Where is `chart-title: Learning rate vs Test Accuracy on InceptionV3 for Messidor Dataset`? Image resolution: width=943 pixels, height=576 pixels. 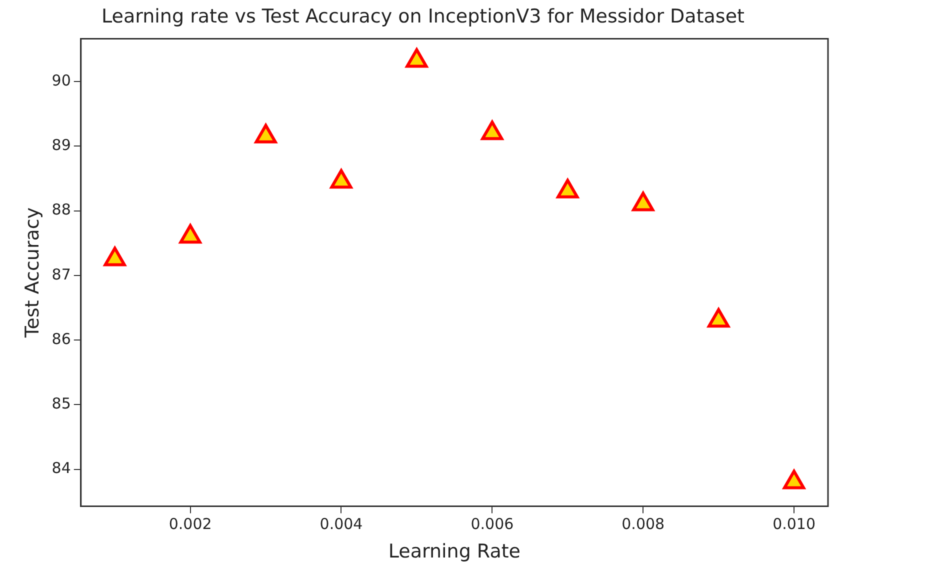
chart-title: Learning rate vs Test Accuracy on InceptionV3 for Messidor Dataset is located at coordinates (423, 16).